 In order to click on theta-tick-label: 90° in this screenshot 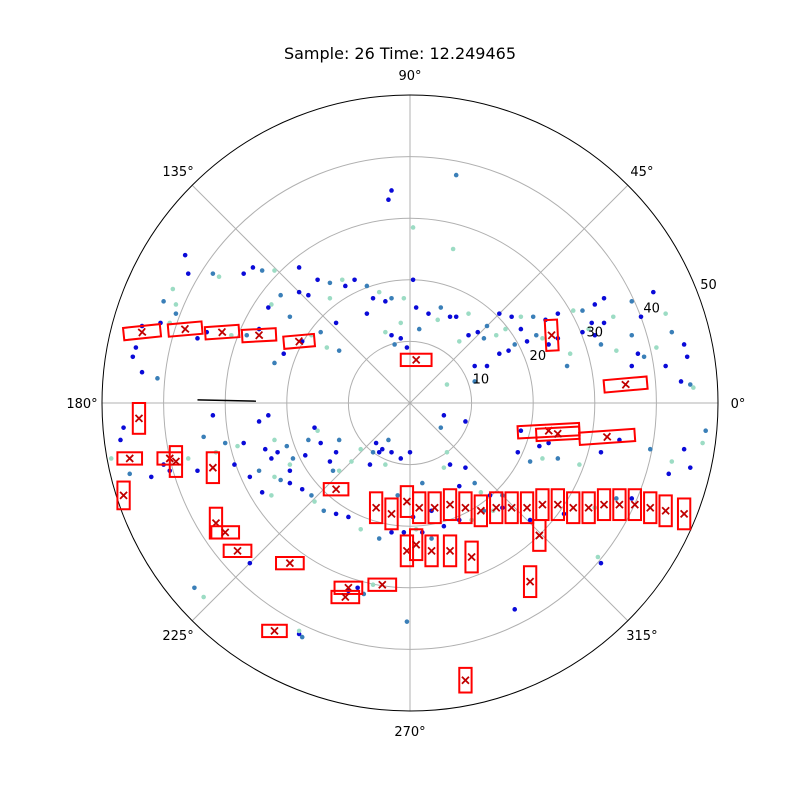, I will do `click(409, 76)`.